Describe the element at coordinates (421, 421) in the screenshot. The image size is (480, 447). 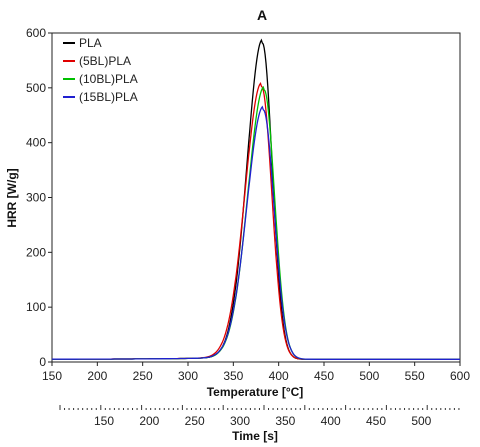
I see `time-tick-label: 500` at that location.